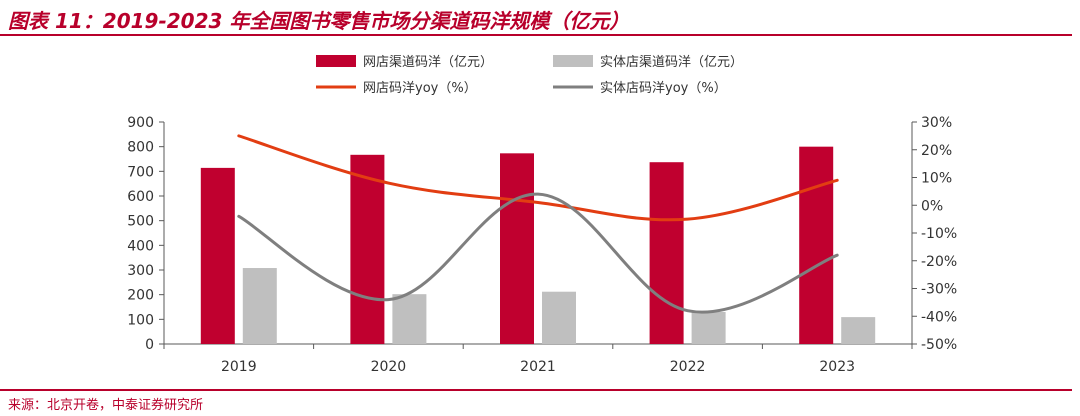 The image size is (1080, 416). I want to click on y-left-tick-label: 300, so click(140, 271).